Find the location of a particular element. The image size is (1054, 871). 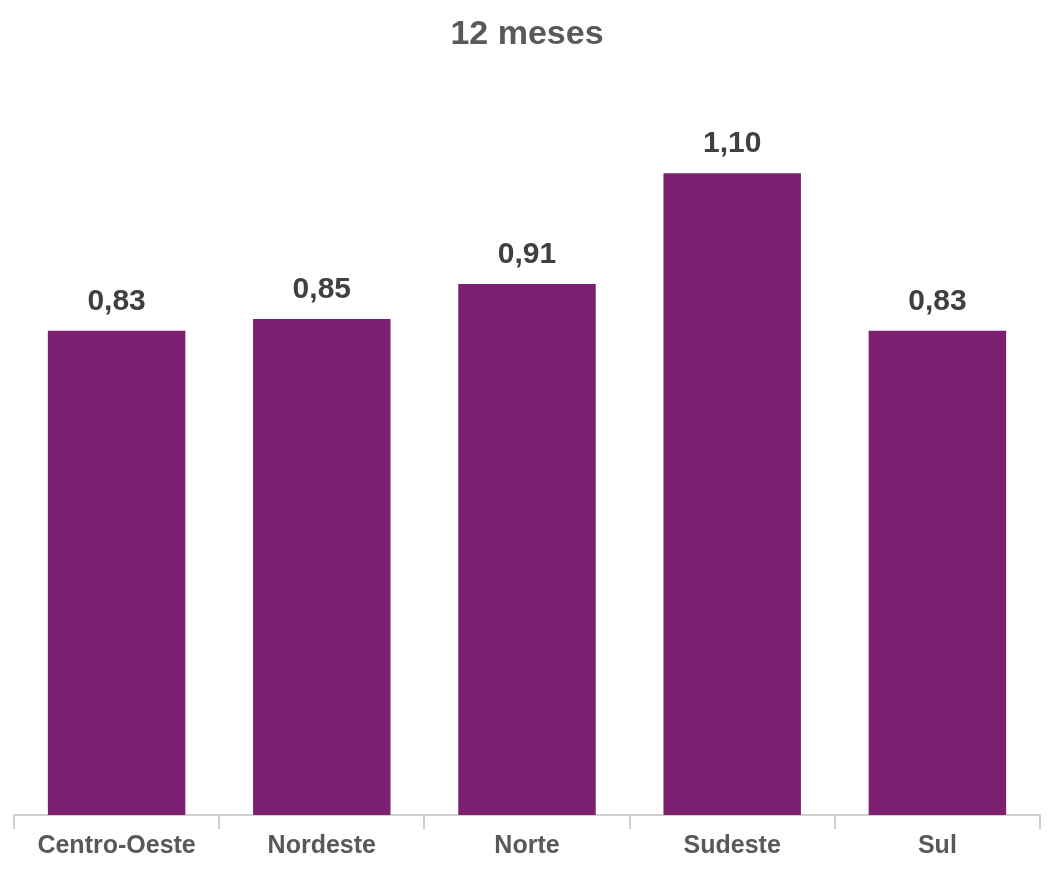

x-tick-label: Sudeste is located at coordinates (732, 843).